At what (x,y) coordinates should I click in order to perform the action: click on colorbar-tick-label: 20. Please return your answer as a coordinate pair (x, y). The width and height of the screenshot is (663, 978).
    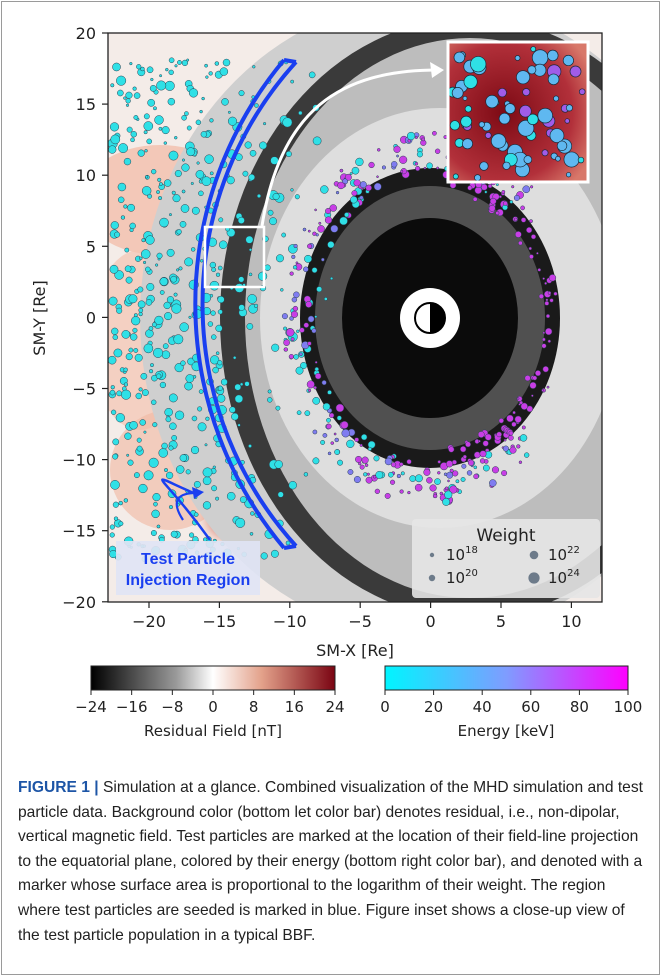
    Looking at the image, I should click on (433, 707).